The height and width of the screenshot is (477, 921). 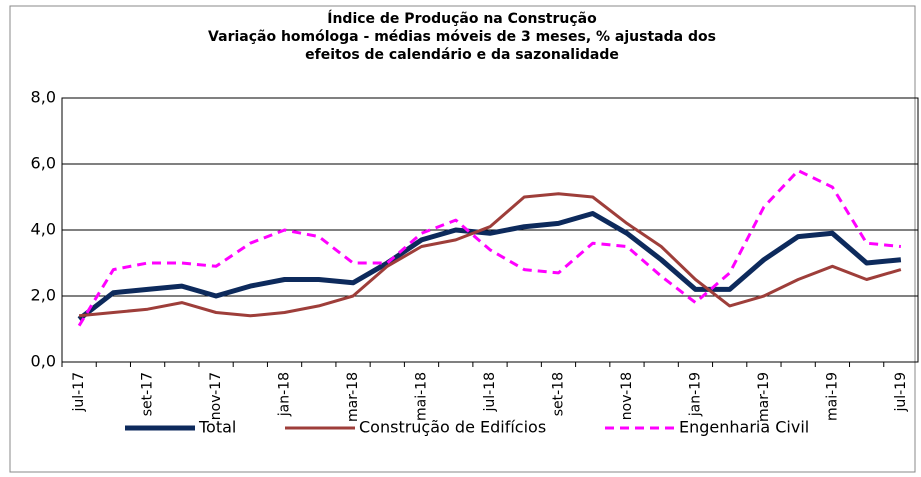 I want to click on x-tick-label: mai-18, so click(x=422, y=396).